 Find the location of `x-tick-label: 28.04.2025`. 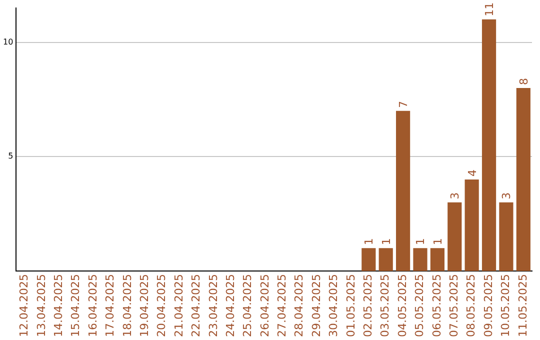

x-tick-label: 28.04.2025 is located at coordinates (299, 306).